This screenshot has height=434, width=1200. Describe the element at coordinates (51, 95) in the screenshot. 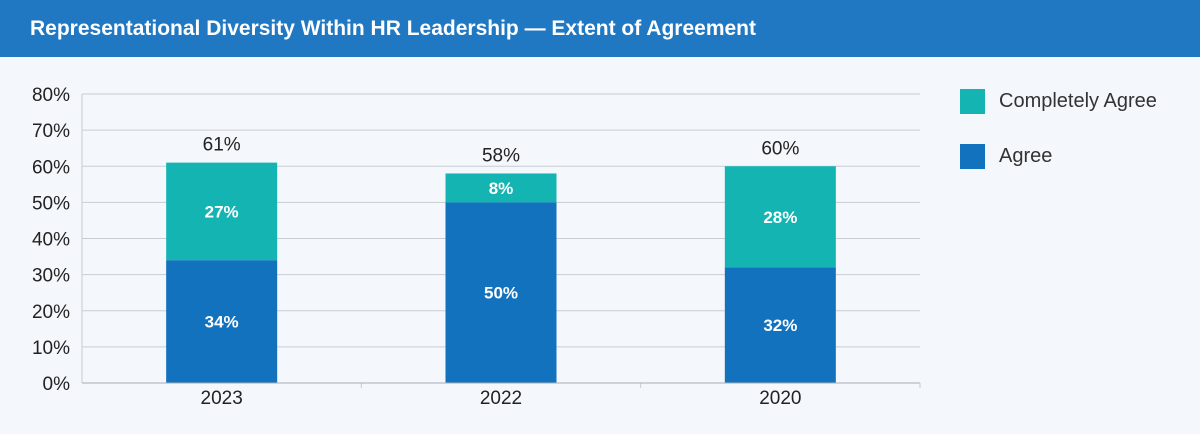

I see `y-tick-label-80: 80%` at that location.